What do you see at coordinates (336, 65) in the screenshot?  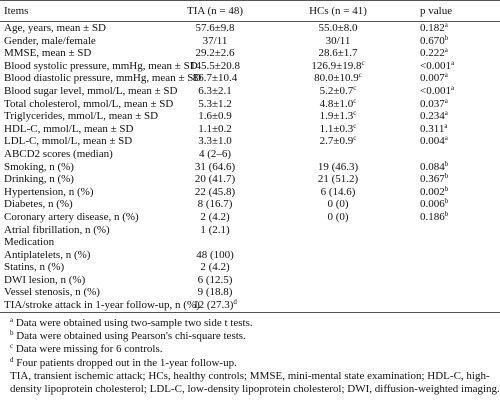 I see `cell-text: 126.9±19.8` at bounding box center [336, 65].